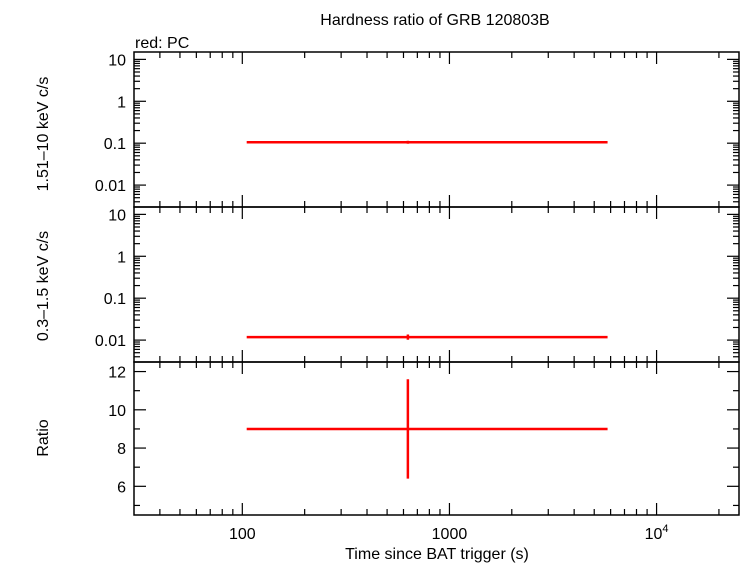 The height and width of the screenshot is (566, 742). I want to click on y-tick-label-soft-2: 0.1, so click(115, 299).